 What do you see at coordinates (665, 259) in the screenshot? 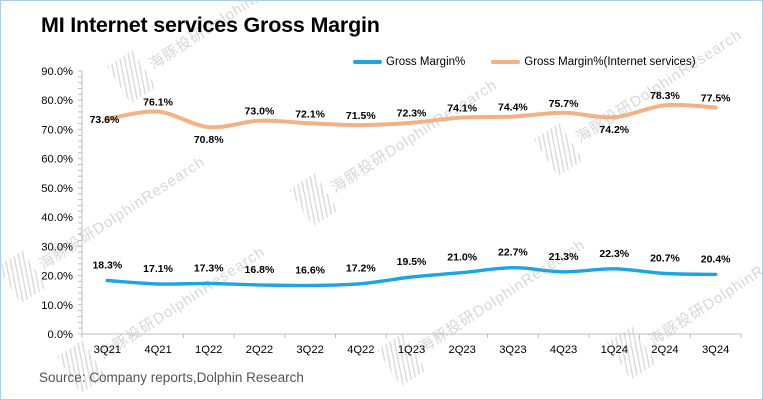
I see `svg-text: 20.7%` at bounding box center [665, 259].